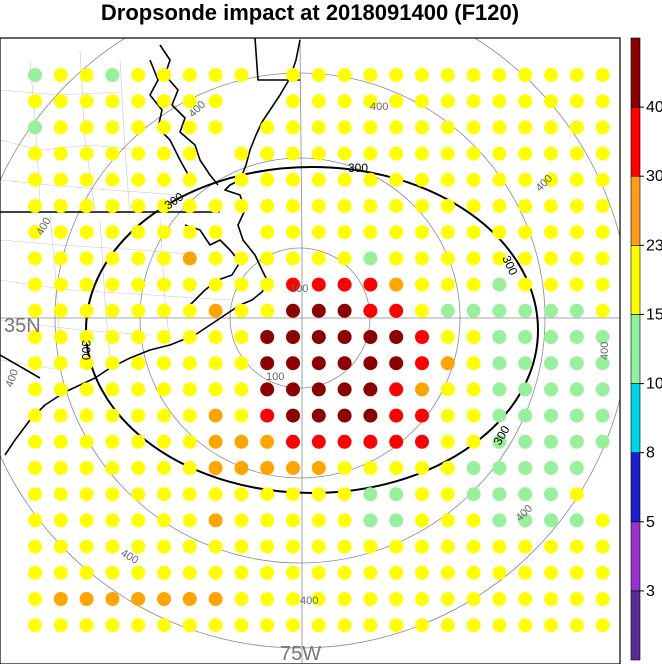  I want to click on colorbar-label: 15, so click(654, 314).